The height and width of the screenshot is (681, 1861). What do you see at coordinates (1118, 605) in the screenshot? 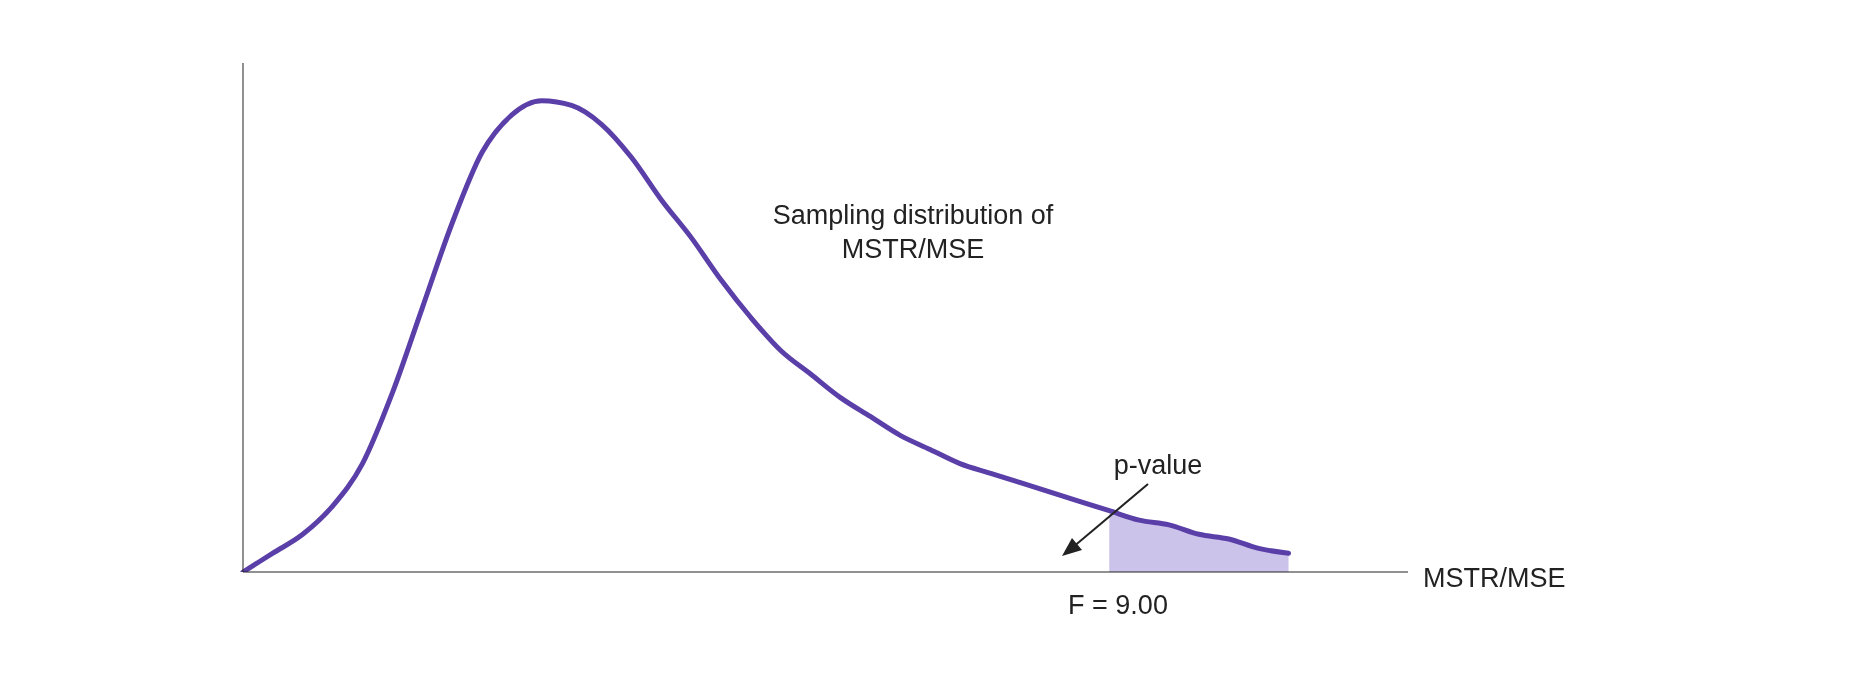
I see `text: F = 9.00` at bounding box center [1118, 605].